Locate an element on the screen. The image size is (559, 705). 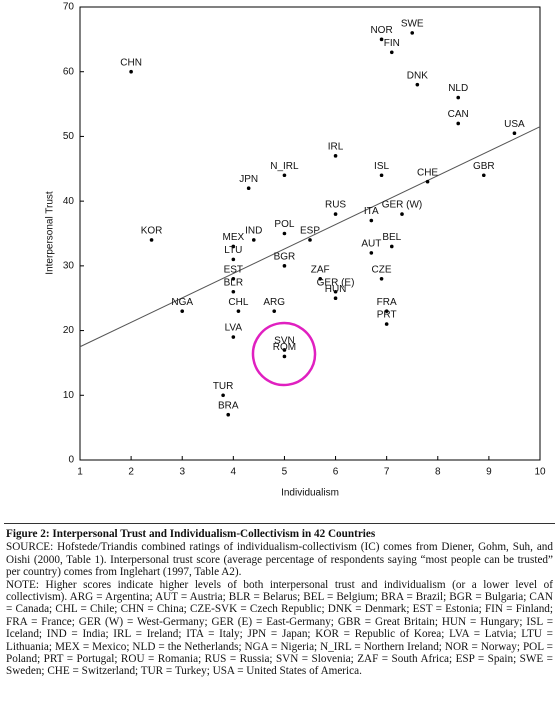
point-label: ZAF is located at coordinates (320, 269).